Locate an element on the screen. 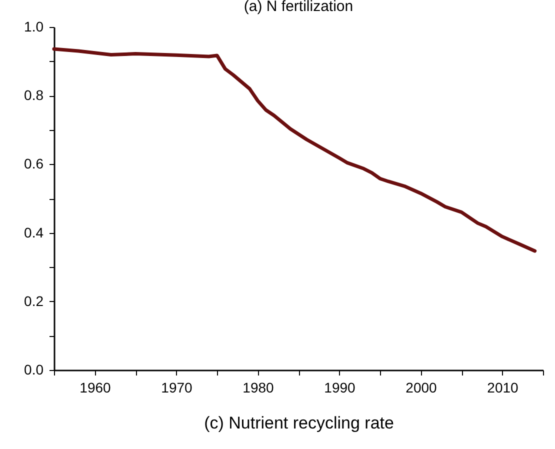 This screenshot has height=449, width=555. y-tick-label: 0.2 is located at coordinates (34, 300).